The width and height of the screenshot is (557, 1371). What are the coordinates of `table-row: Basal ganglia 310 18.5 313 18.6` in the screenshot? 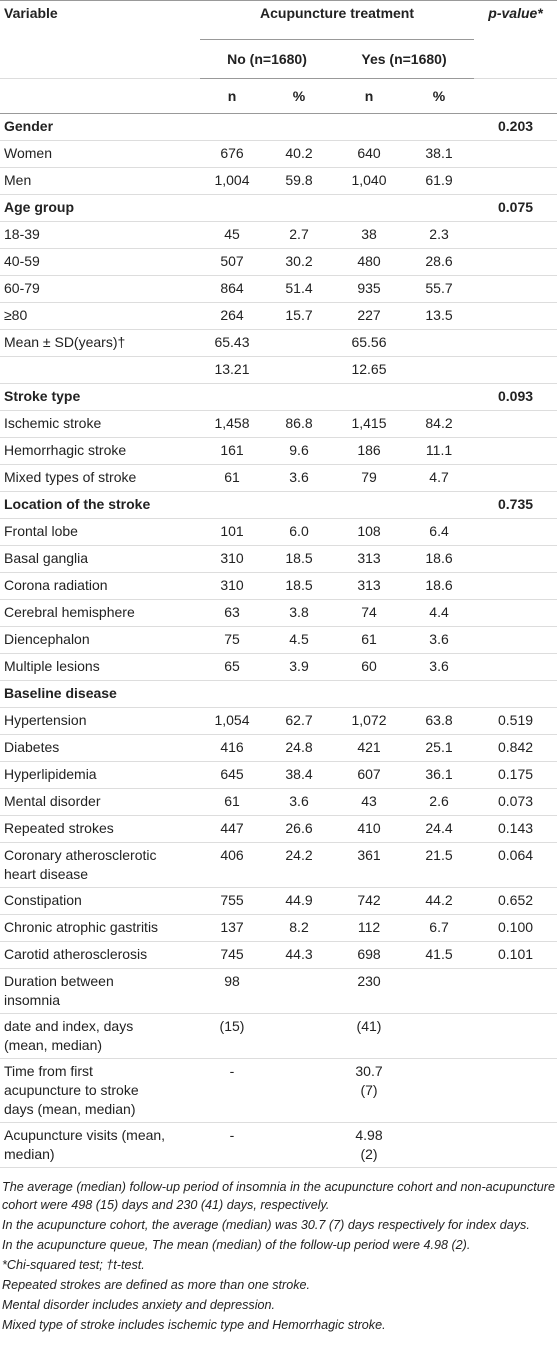 It's located at (278, 559).